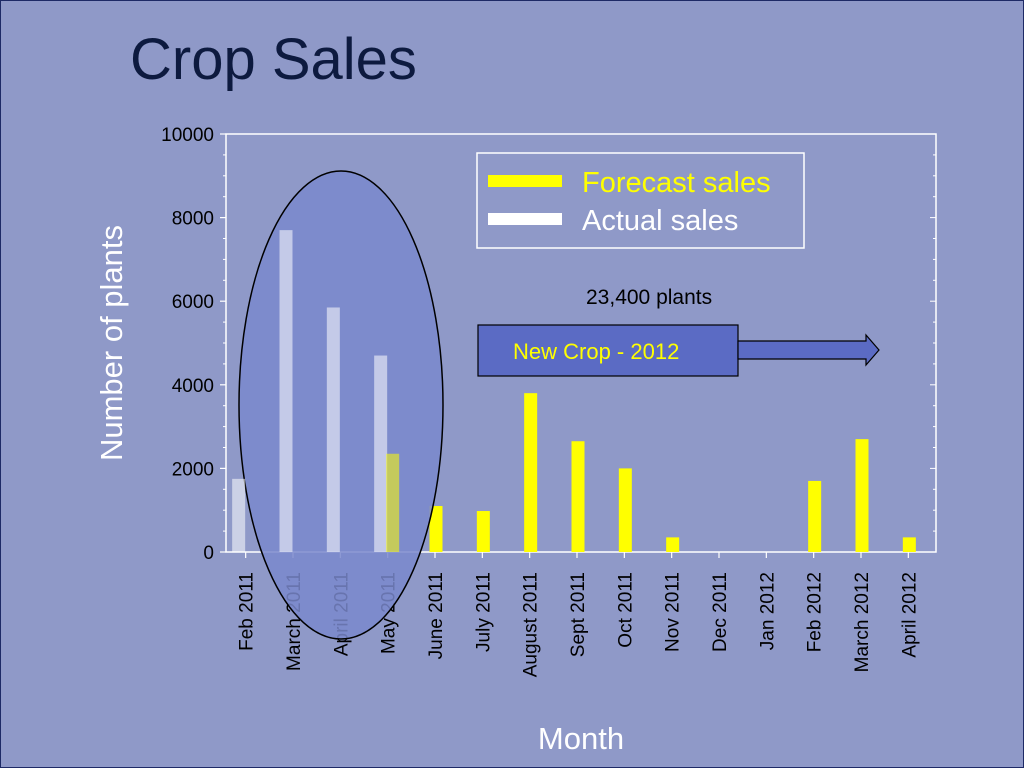  What do you see at coordinates (525, 181) in the screenshot?
I see `legend-swatch-forecast` at bounding box center [525, 181].